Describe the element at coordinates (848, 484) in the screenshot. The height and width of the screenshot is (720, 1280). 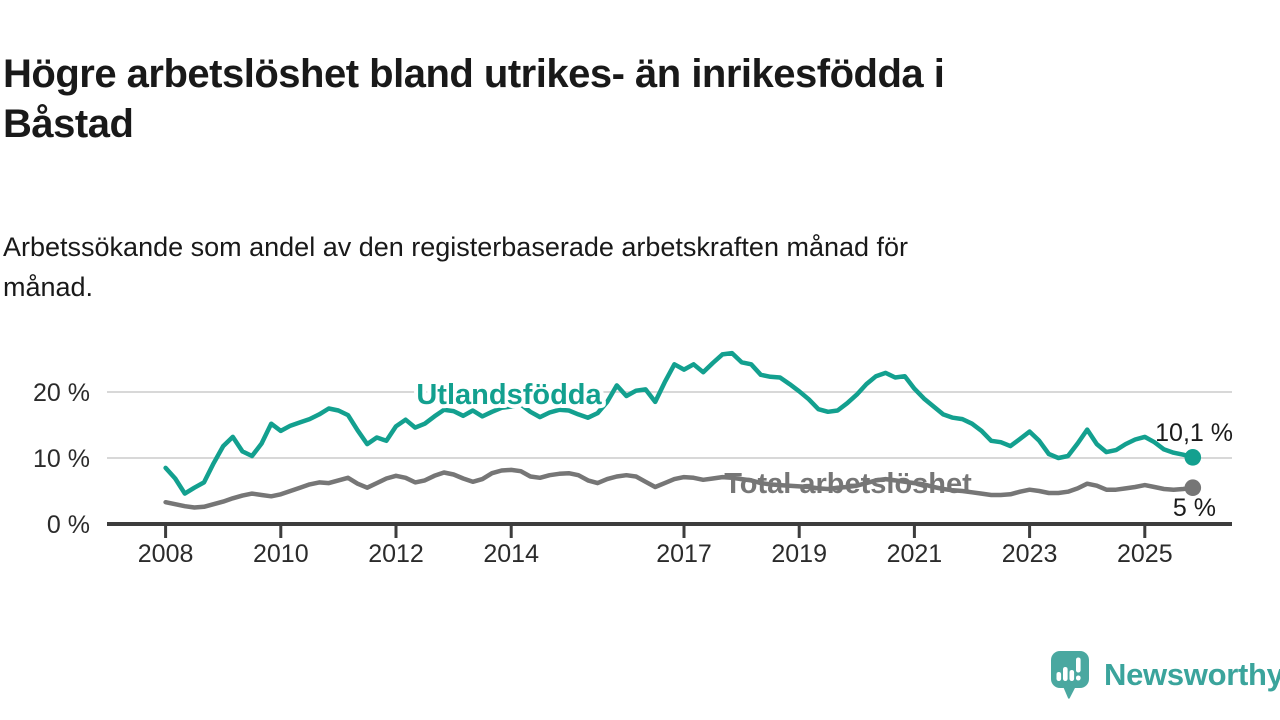
I see `series-label: Total arbetslöshet` at that location.